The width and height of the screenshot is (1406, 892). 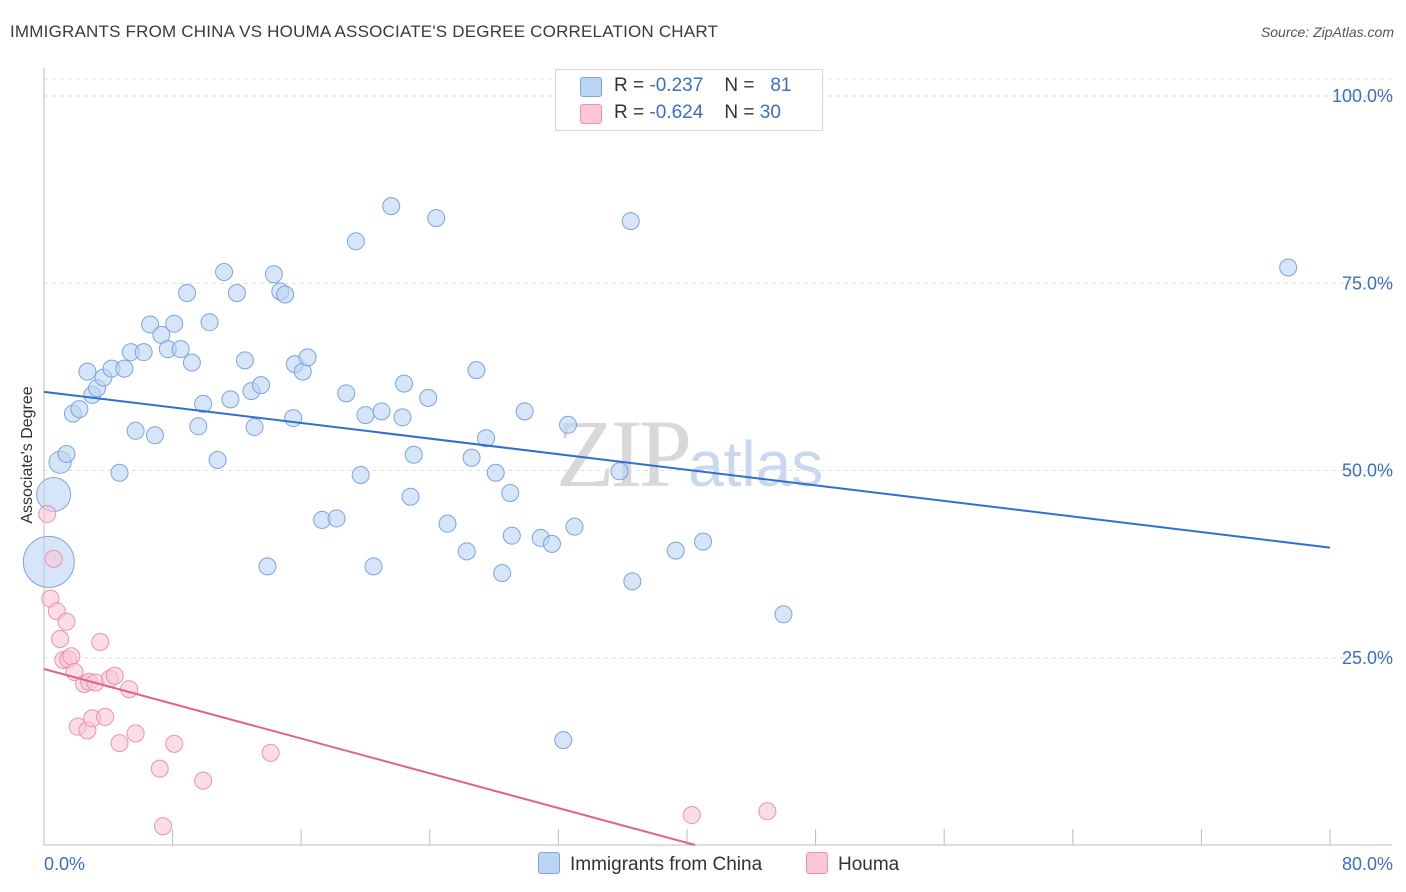 What do you see at coordinates (1327, 32) in the screenshot?
I see `source-label: Source: ZipAtlas.com` at bounding box center [1327, 32].